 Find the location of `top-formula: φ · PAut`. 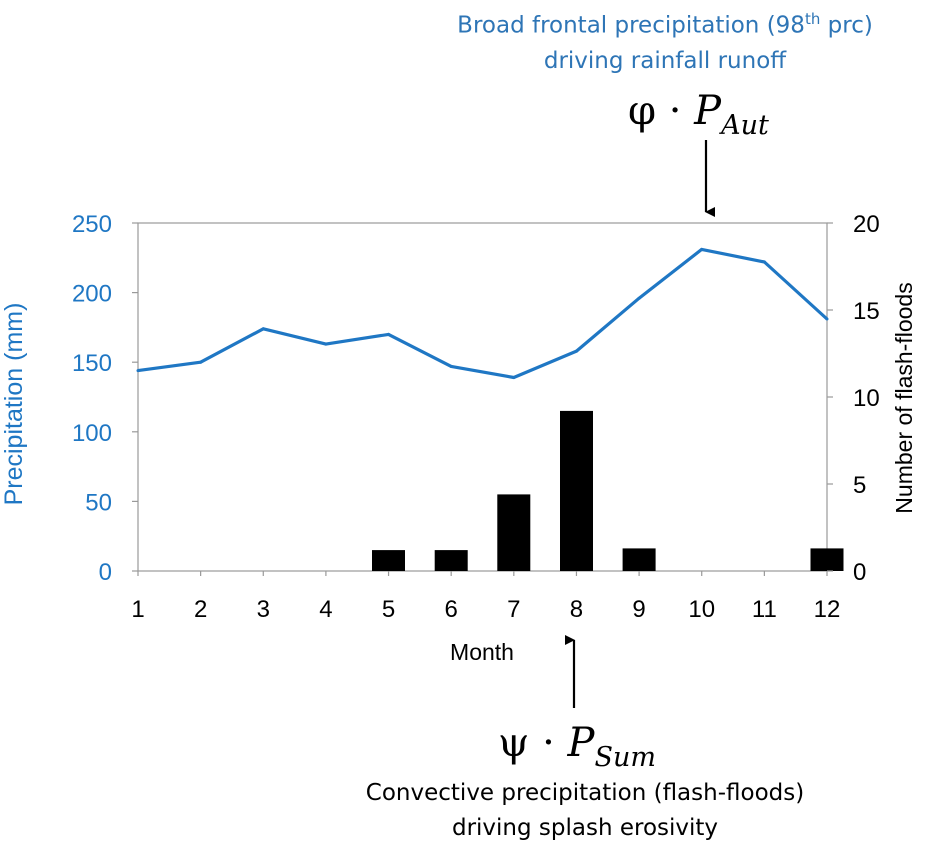

top-formula: φ · PAut is located at coordinates (698, 114).